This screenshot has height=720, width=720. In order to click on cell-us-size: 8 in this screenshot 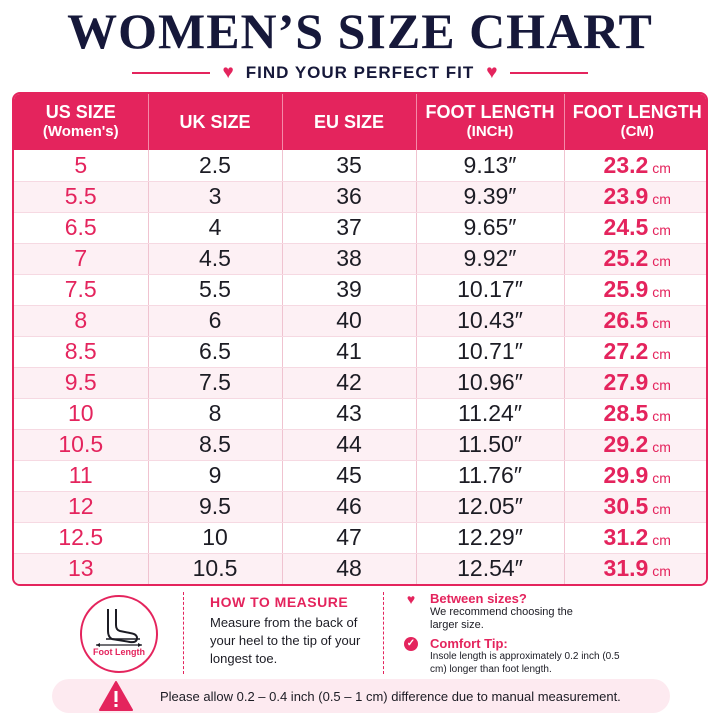, I will do `click(81, 321)`.